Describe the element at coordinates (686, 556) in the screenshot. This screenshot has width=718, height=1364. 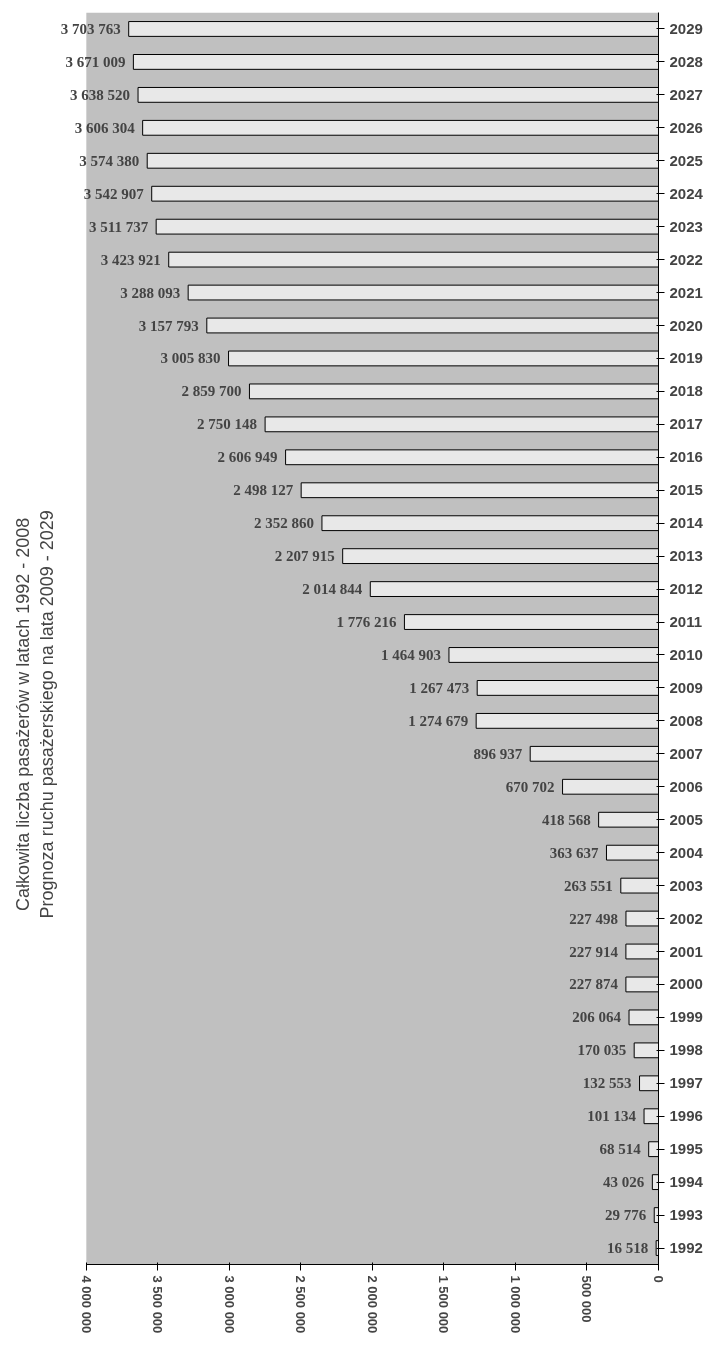
I see `y-tick-label: 2013` at that location.